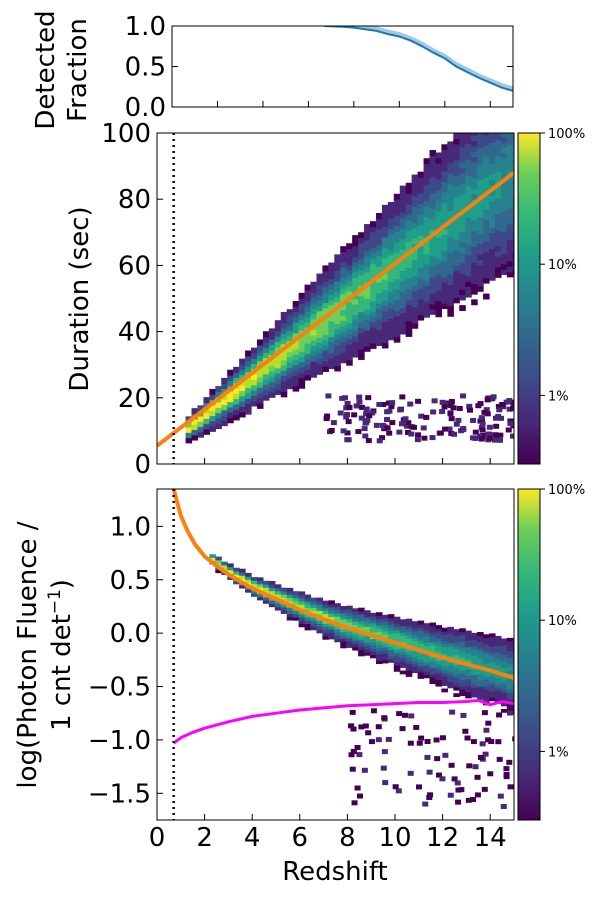  I want to click on bottom-colorbar-label: 100%, so click(566, 490).